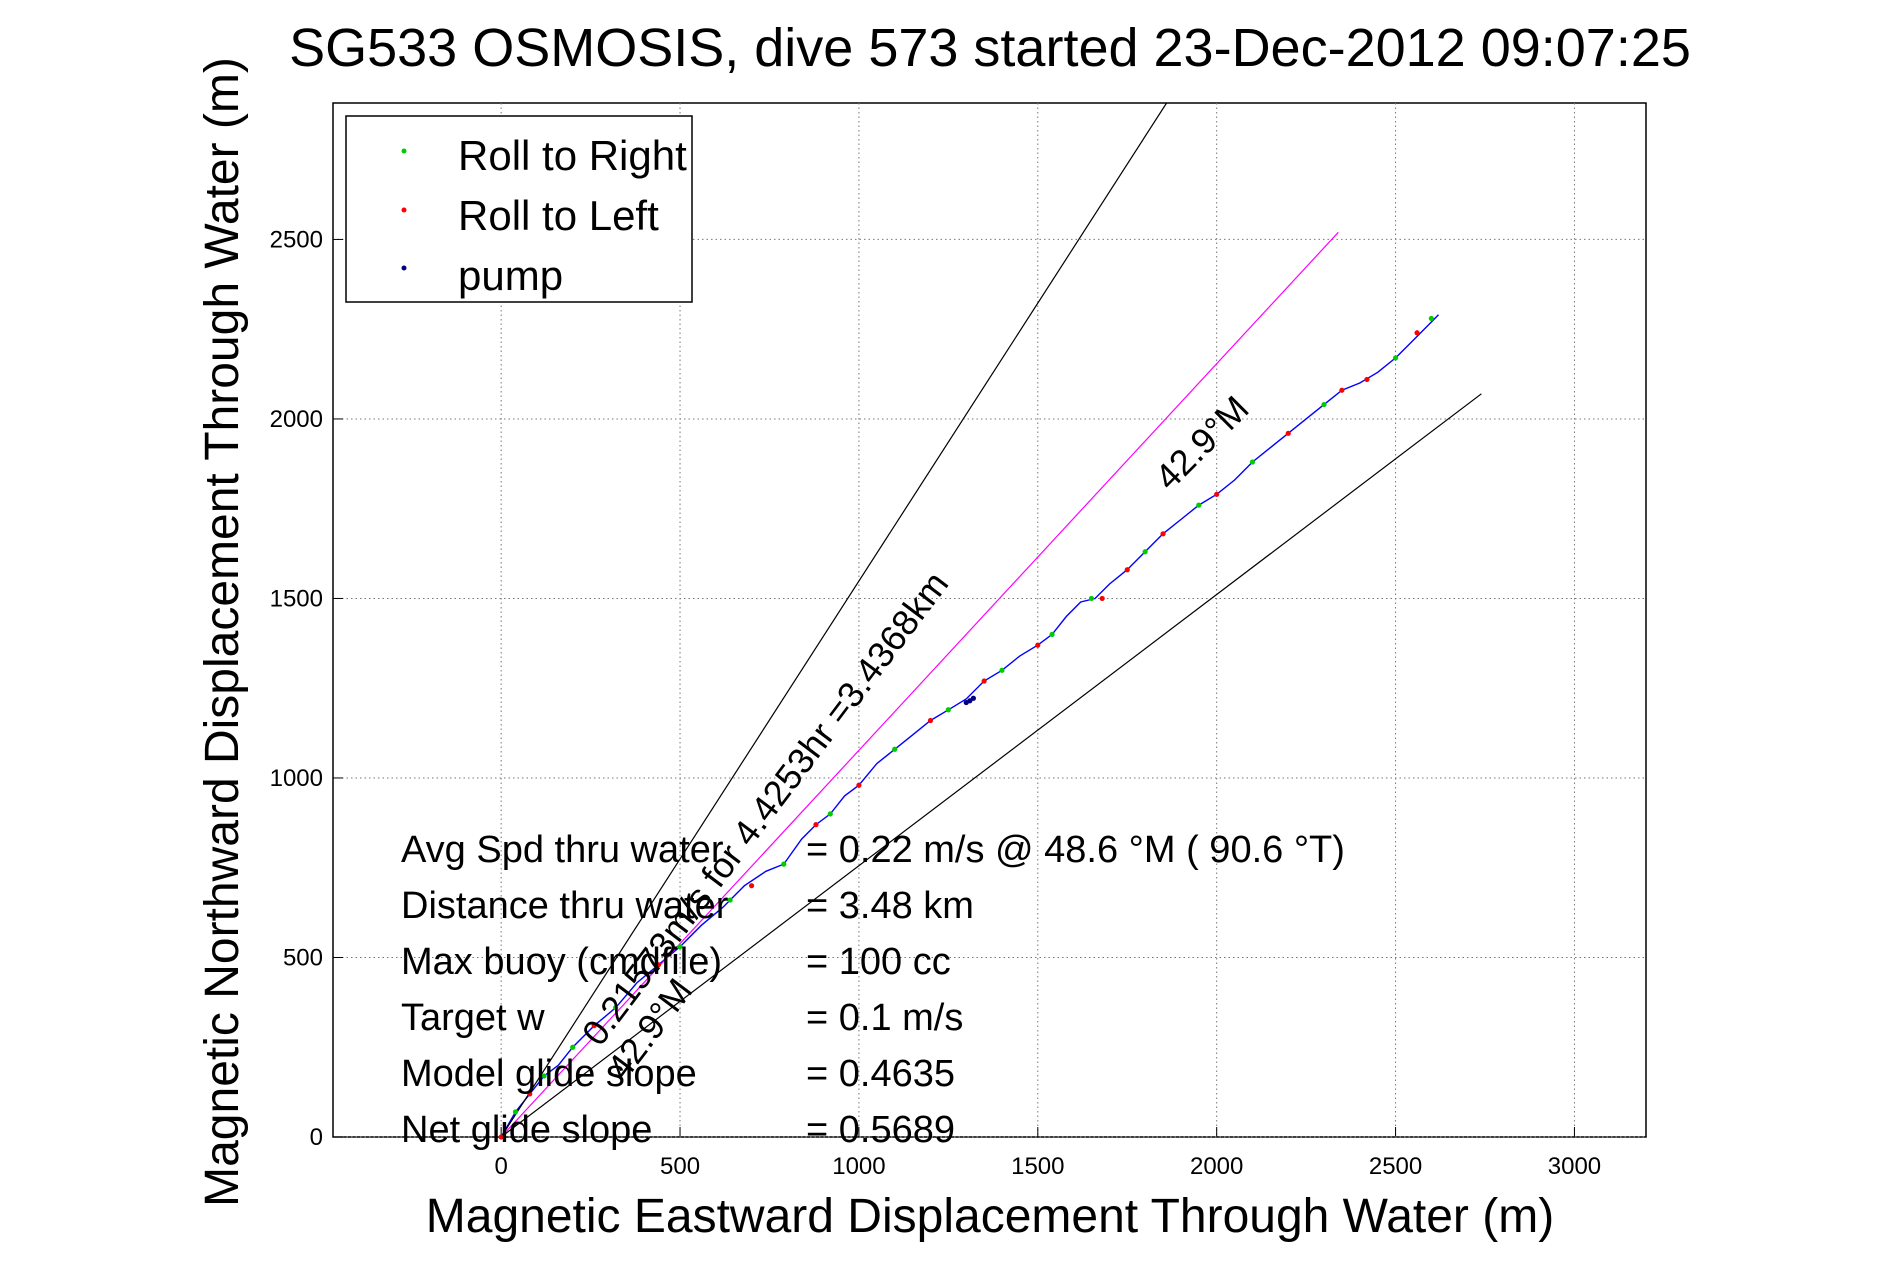 This screenshot has height=1262, width=1891. I want to click on stat-value-target-w: = 0.1 m/s, so click(884, 1018).